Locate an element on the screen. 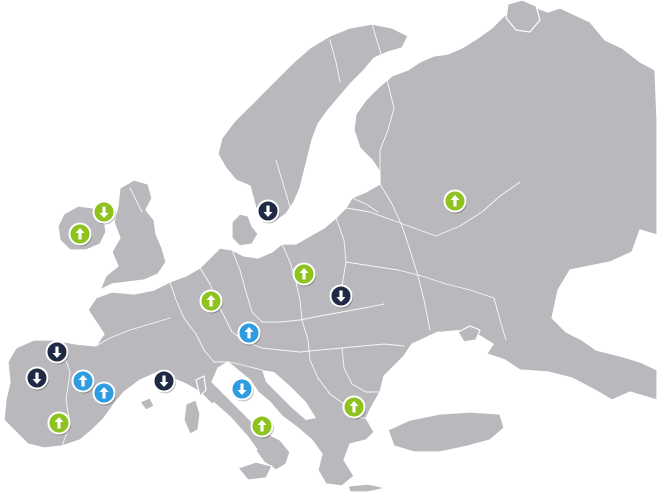 This screenshot has width=657, height=492. baltic-sea is located at coordinates (323, 192).